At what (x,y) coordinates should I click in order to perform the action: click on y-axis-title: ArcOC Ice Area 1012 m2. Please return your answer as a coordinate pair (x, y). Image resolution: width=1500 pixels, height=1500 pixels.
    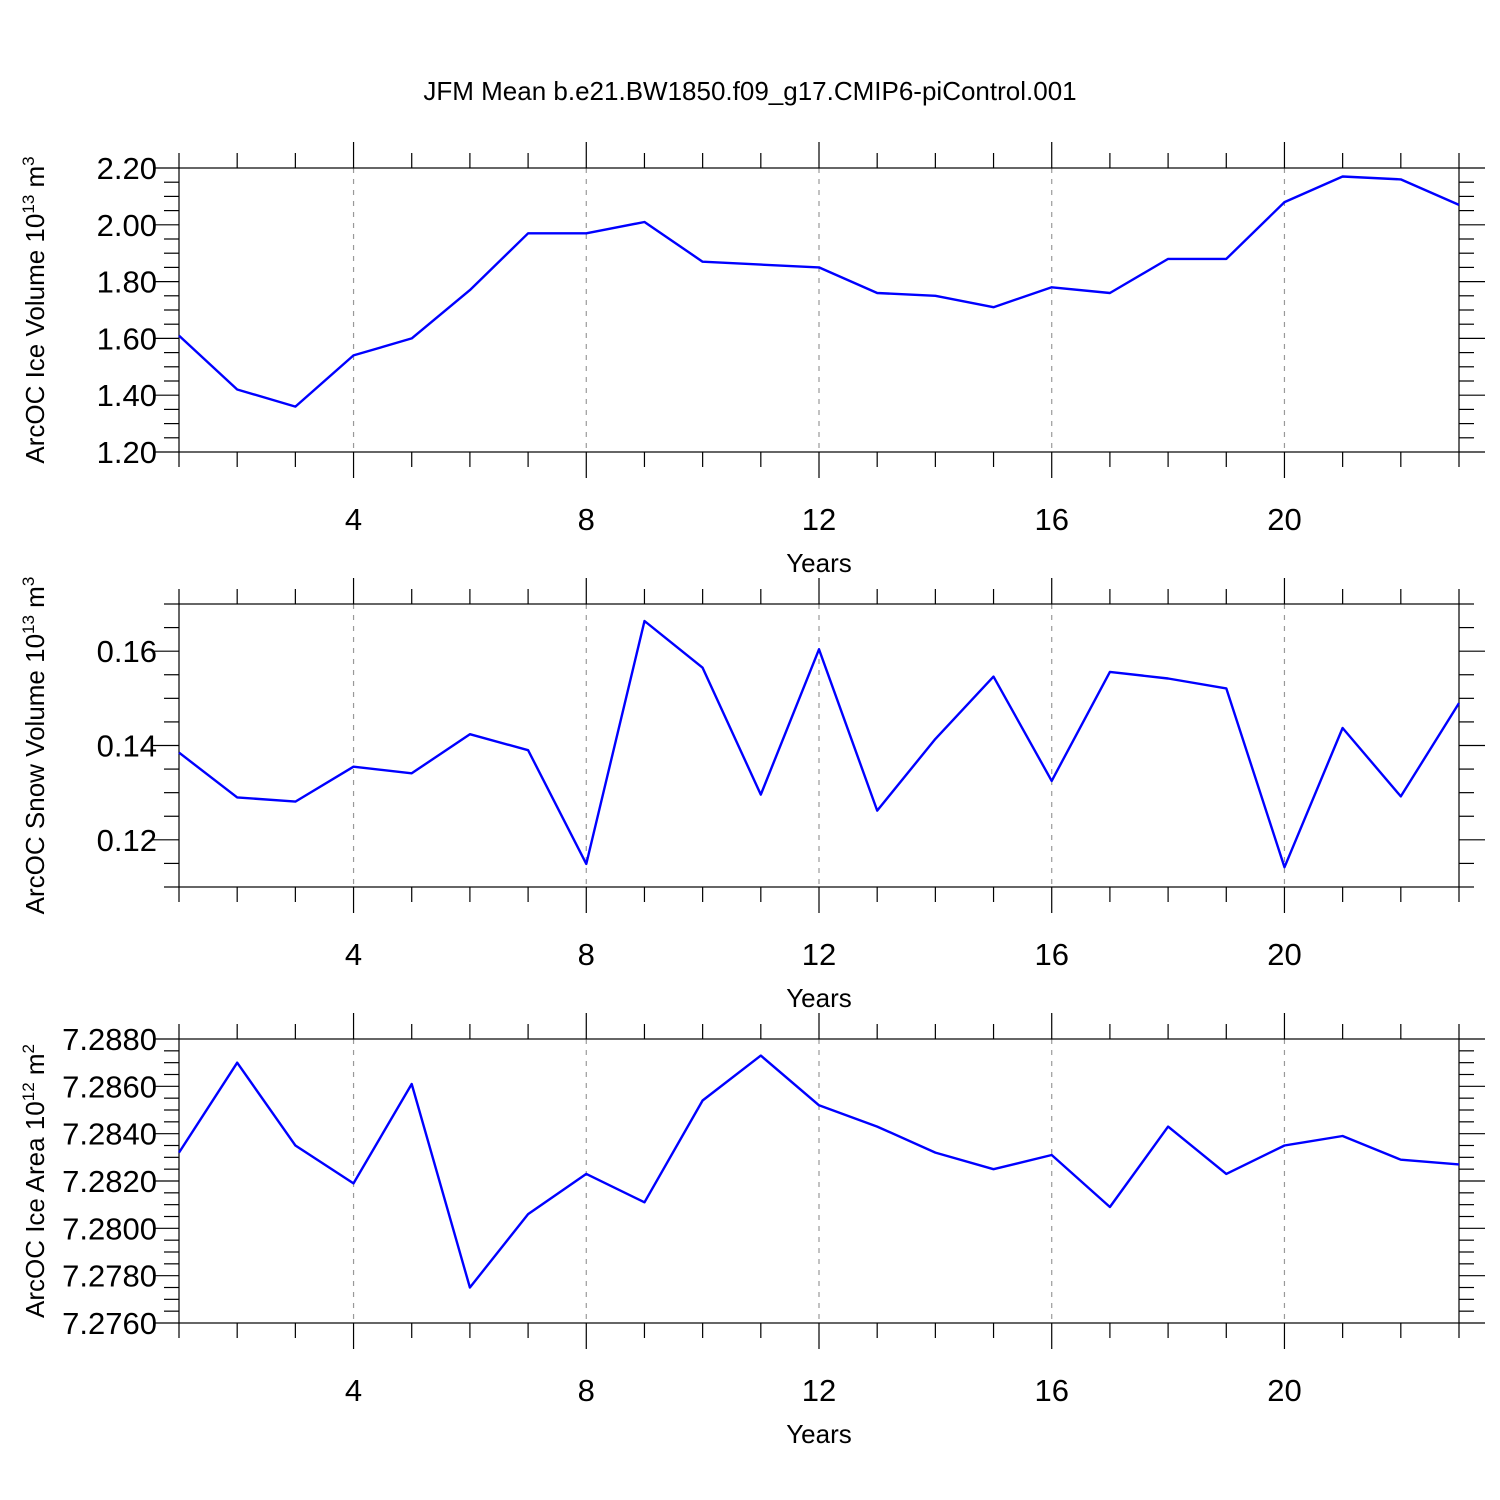
    Looking at the image, I should click on (34, 1181).